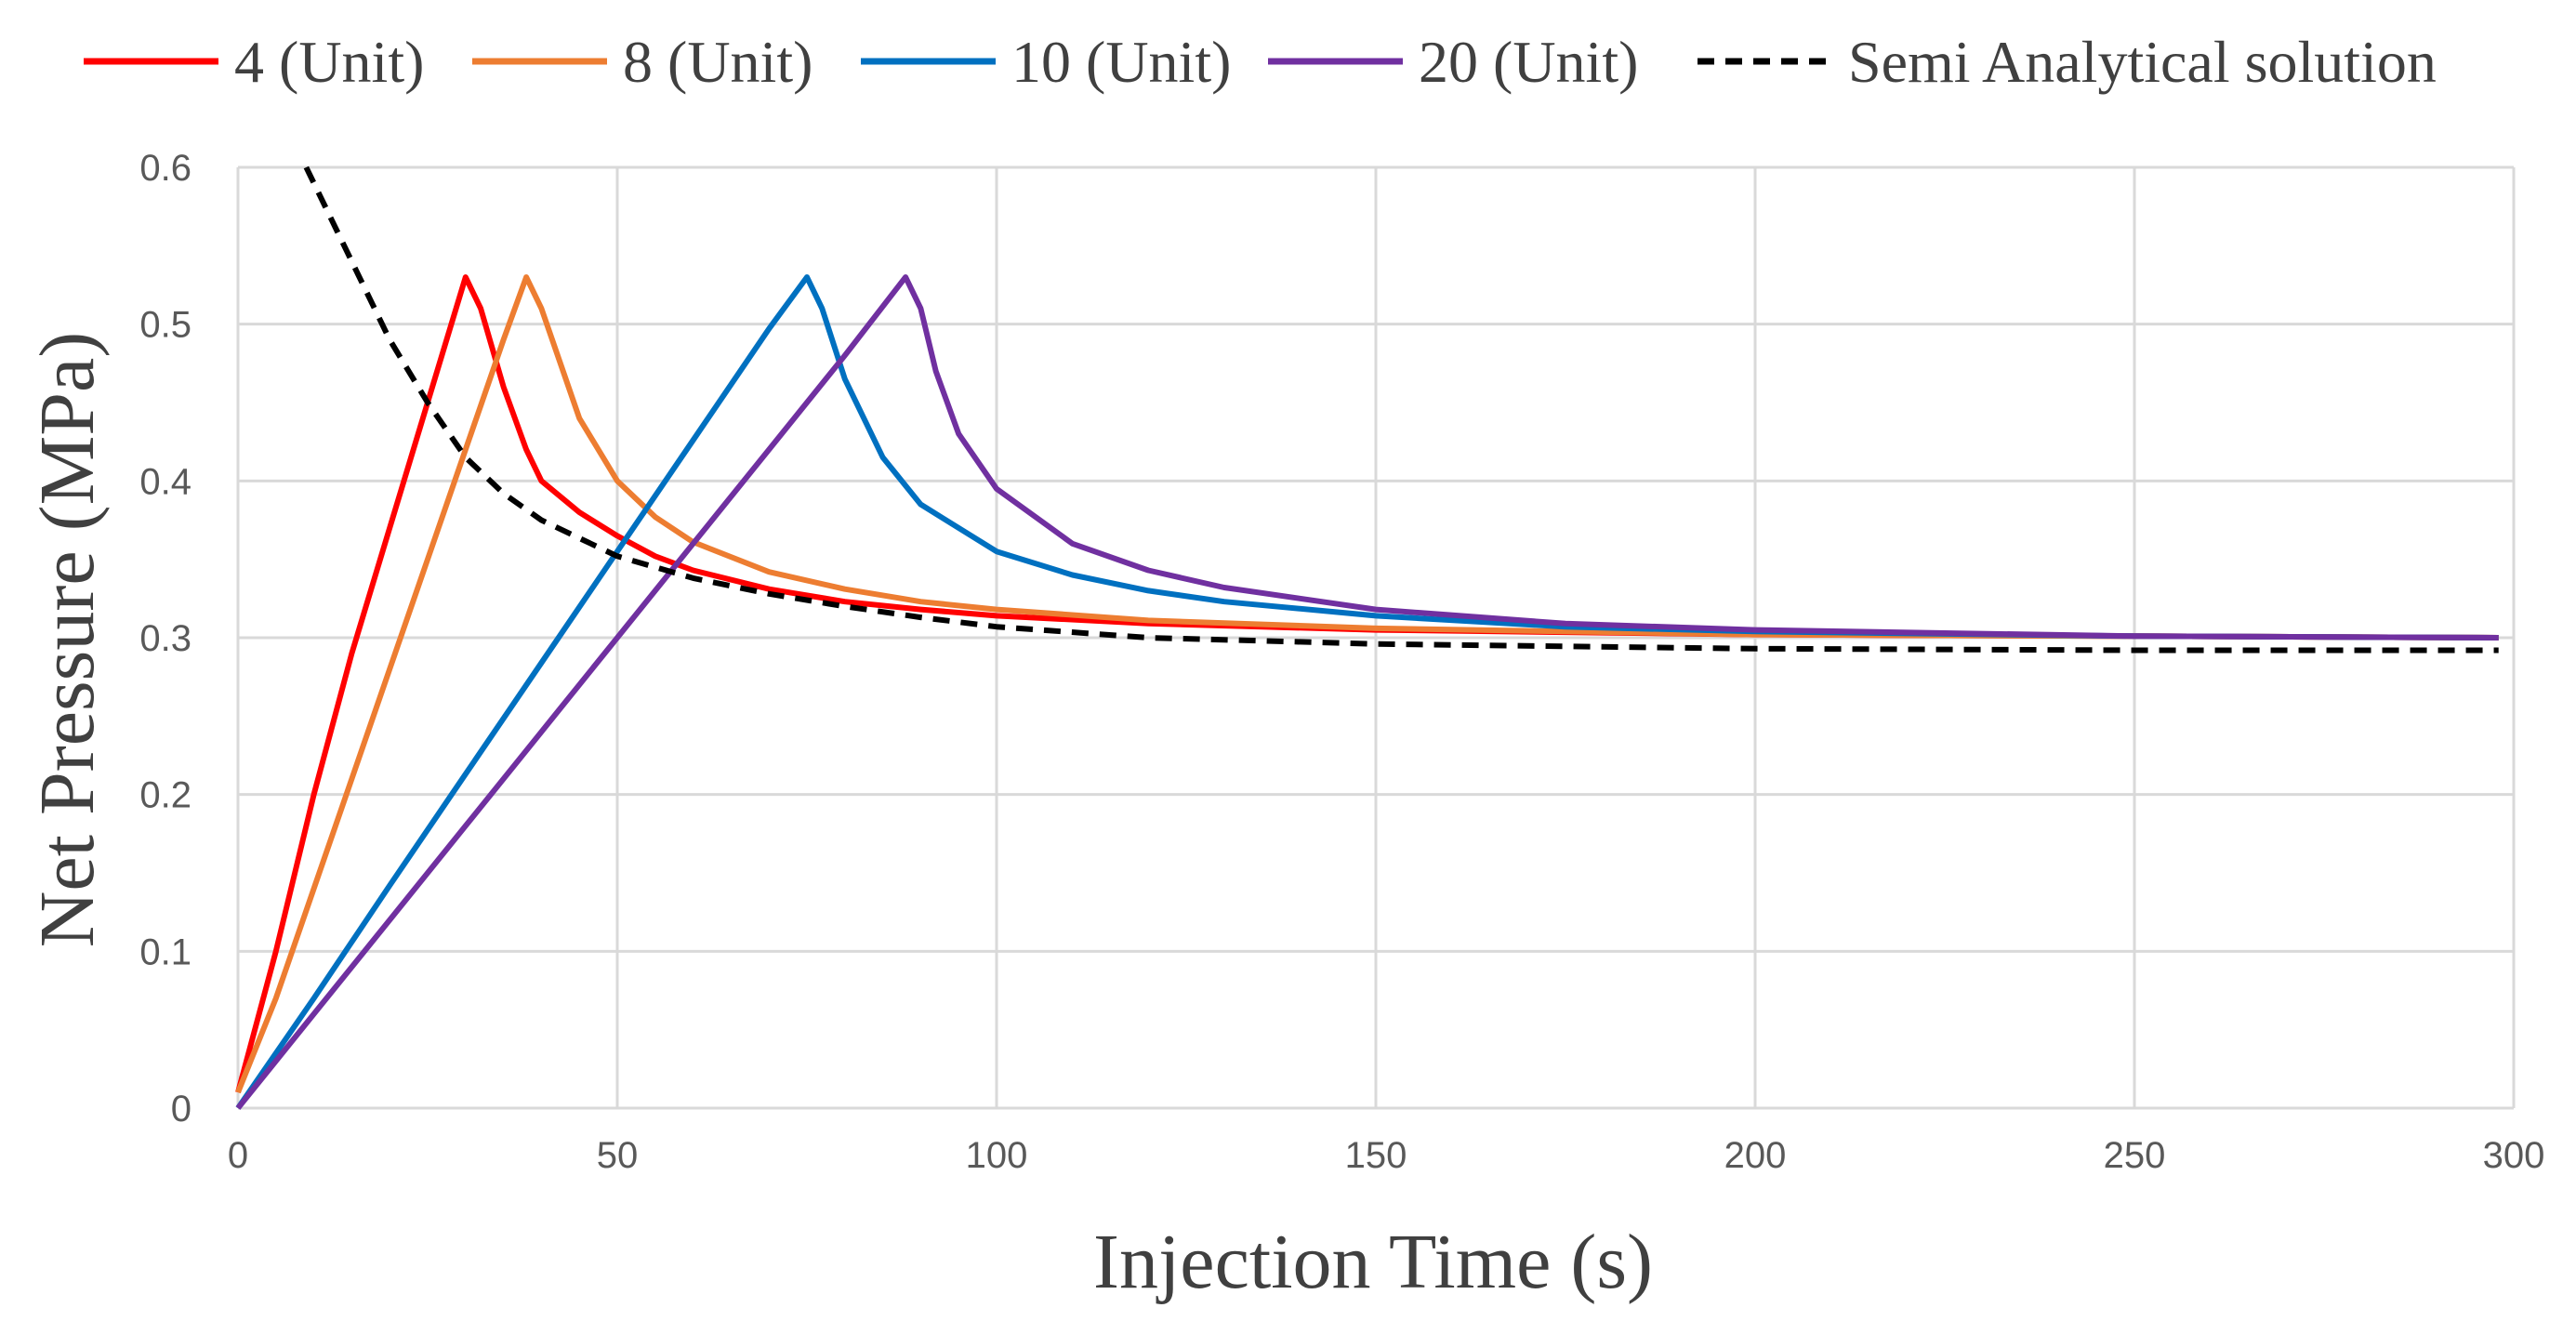 Image resolution: width=2576 pixels, height=1334 pixels. Describe the element at coordinates (165, 638) in the screenshot. I see `y-tick-label: 0.3` at that location.